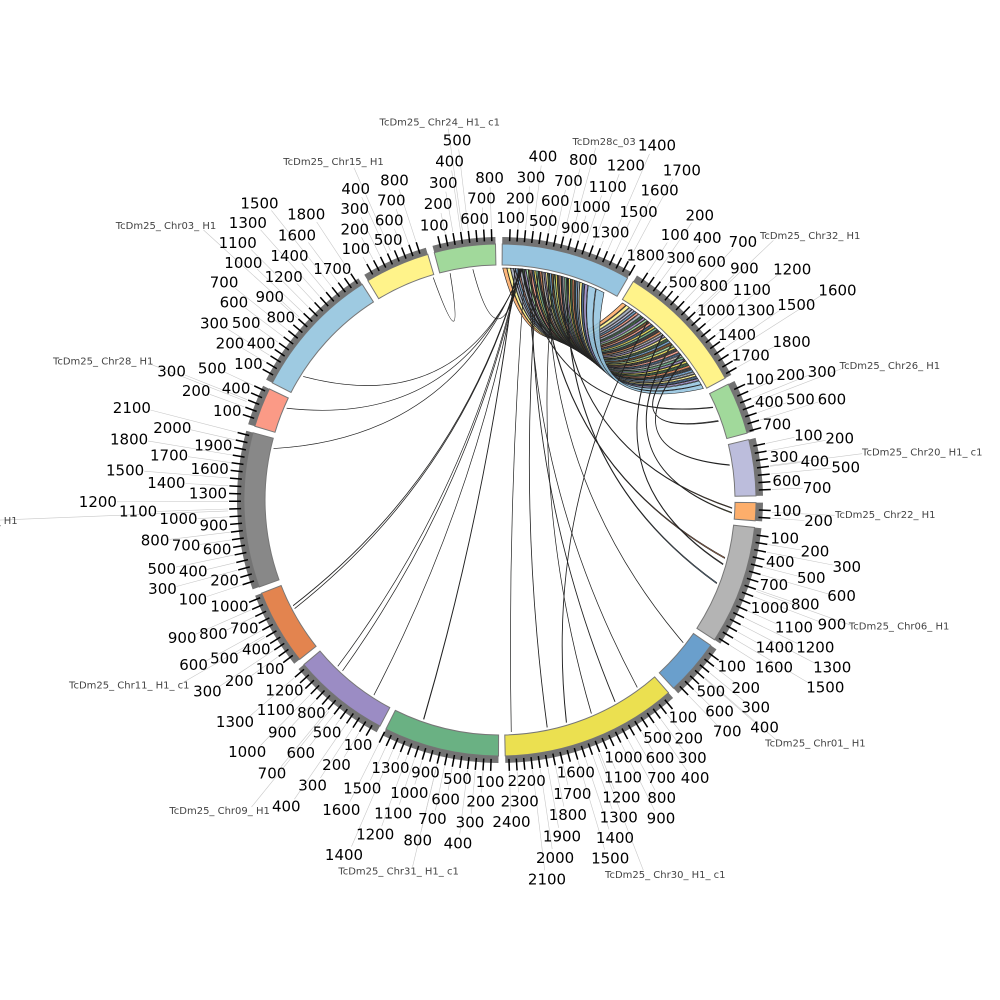  Describe the element at coordinates (218, 811) in the screenshot. I see `sector-label: TcDm25_ Chr09_ H1` at that location.